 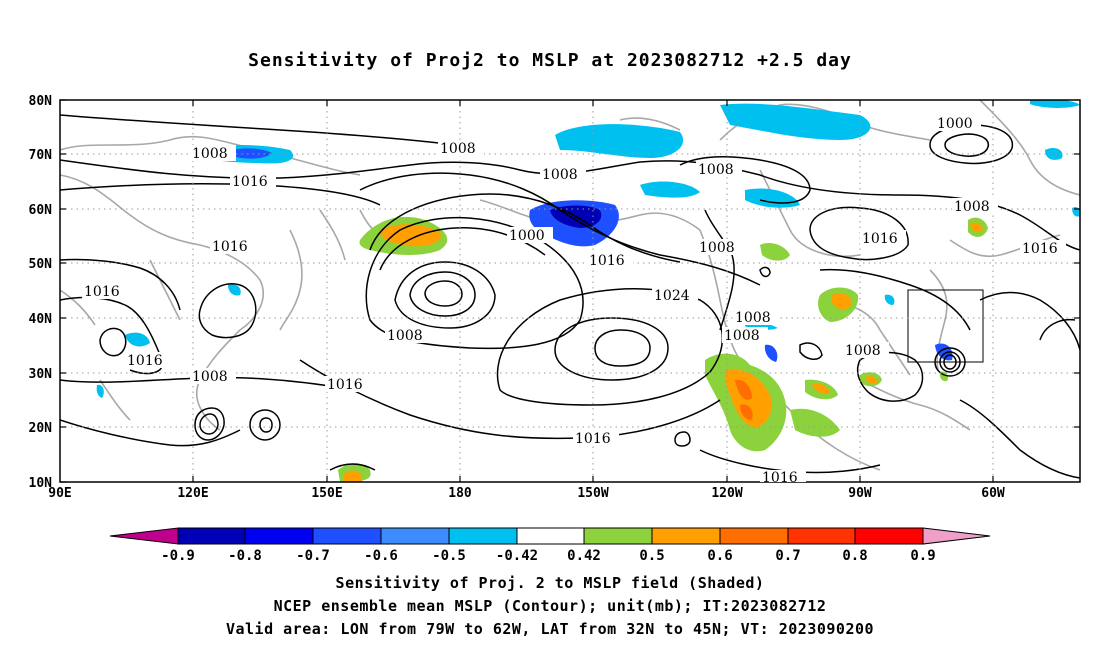 What do you see at coordinates (922, 556) in the screenshot?
I see `colorbar-tick: 0.9` at bounding box center [922, 556].